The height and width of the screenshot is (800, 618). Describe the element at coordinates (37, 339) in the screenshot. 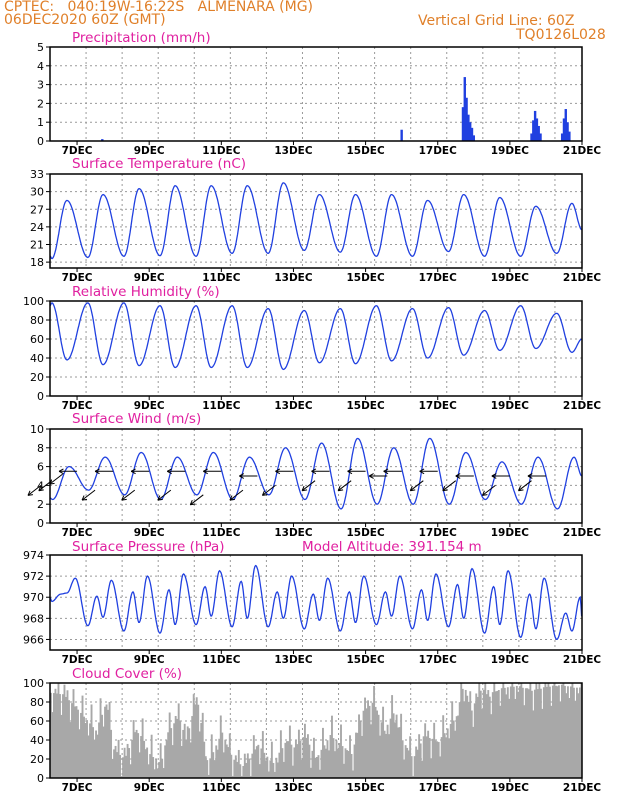

I see `rh-ytick-label: 60` at that location.